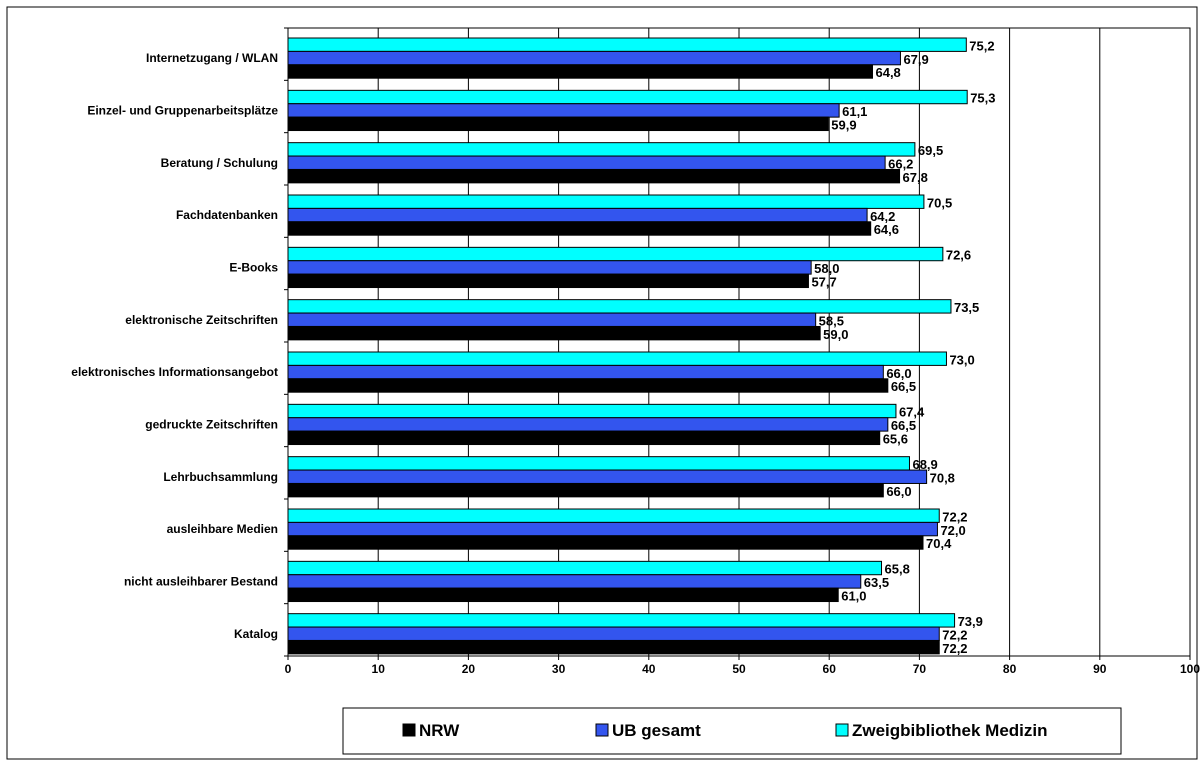 The image size is (1204, 772). Describe the element at coordinates (958, 255) in the screenshot. I see `value-label-zweigbibliothek-medizin: 72,6` at that location.